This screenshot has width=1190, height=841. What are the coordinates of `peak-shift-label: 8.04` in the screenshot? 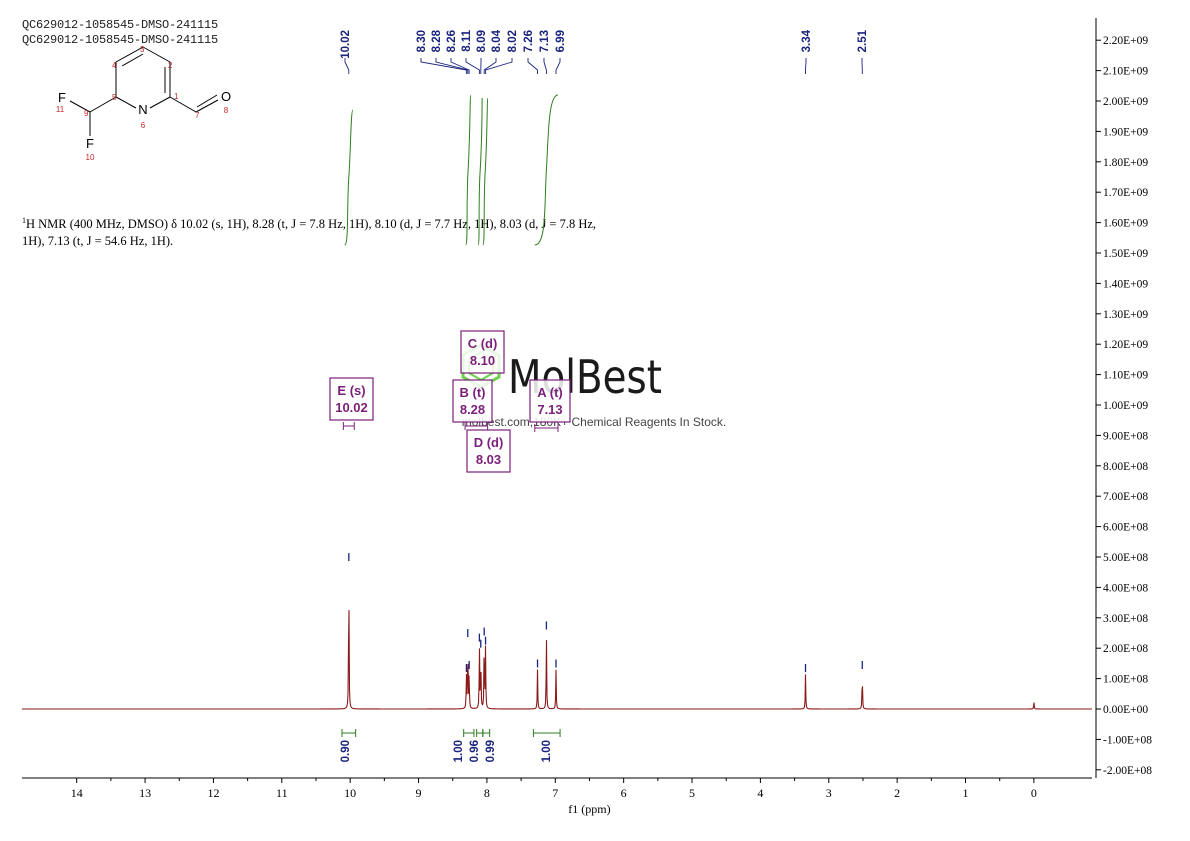 It's located at (497, 40).